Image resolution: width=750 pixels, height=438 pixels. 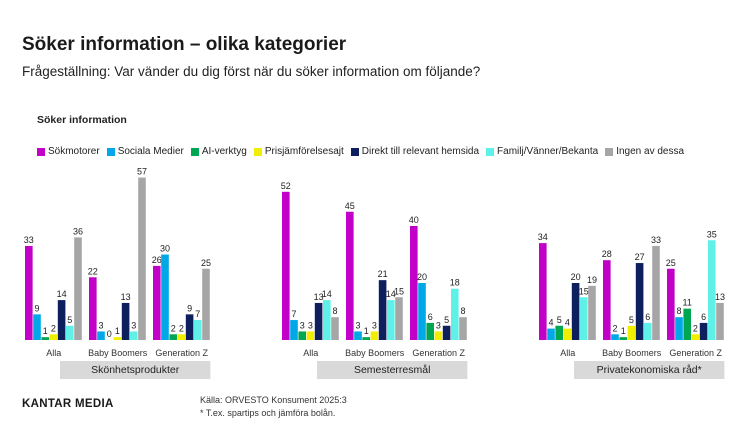 What do you see at coordinates (584, 291) in the screenshot?
I see `bar-value-label: 15` at bounding box center [584, 291].